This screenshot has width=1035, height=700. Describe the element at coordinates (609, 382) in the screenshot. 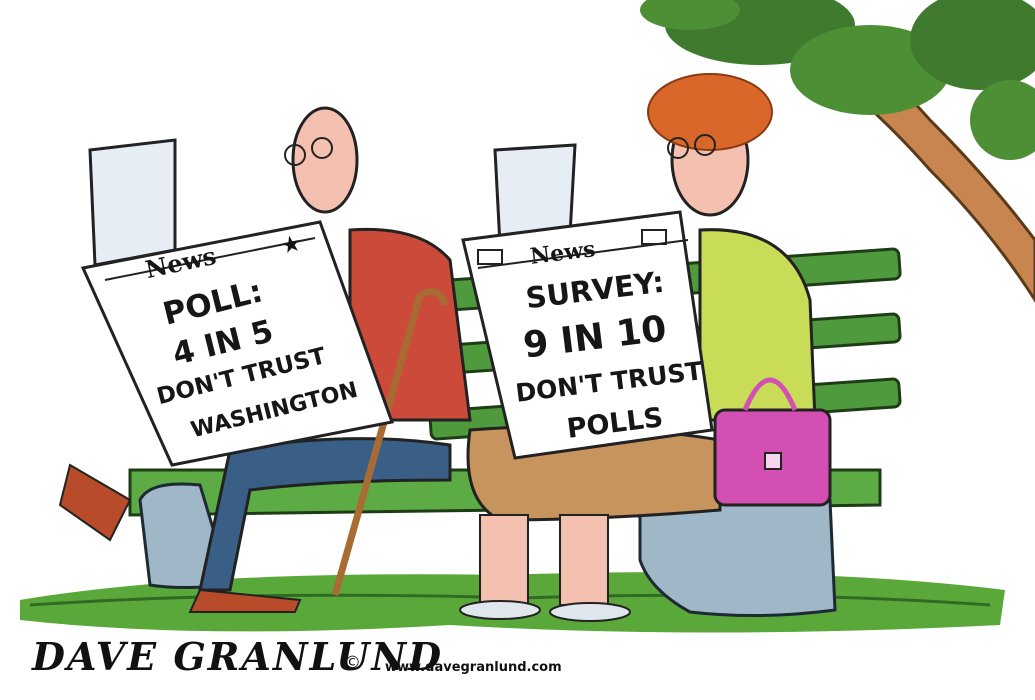

I see `right-headline-line-3: DON'T TRUST` at that location.